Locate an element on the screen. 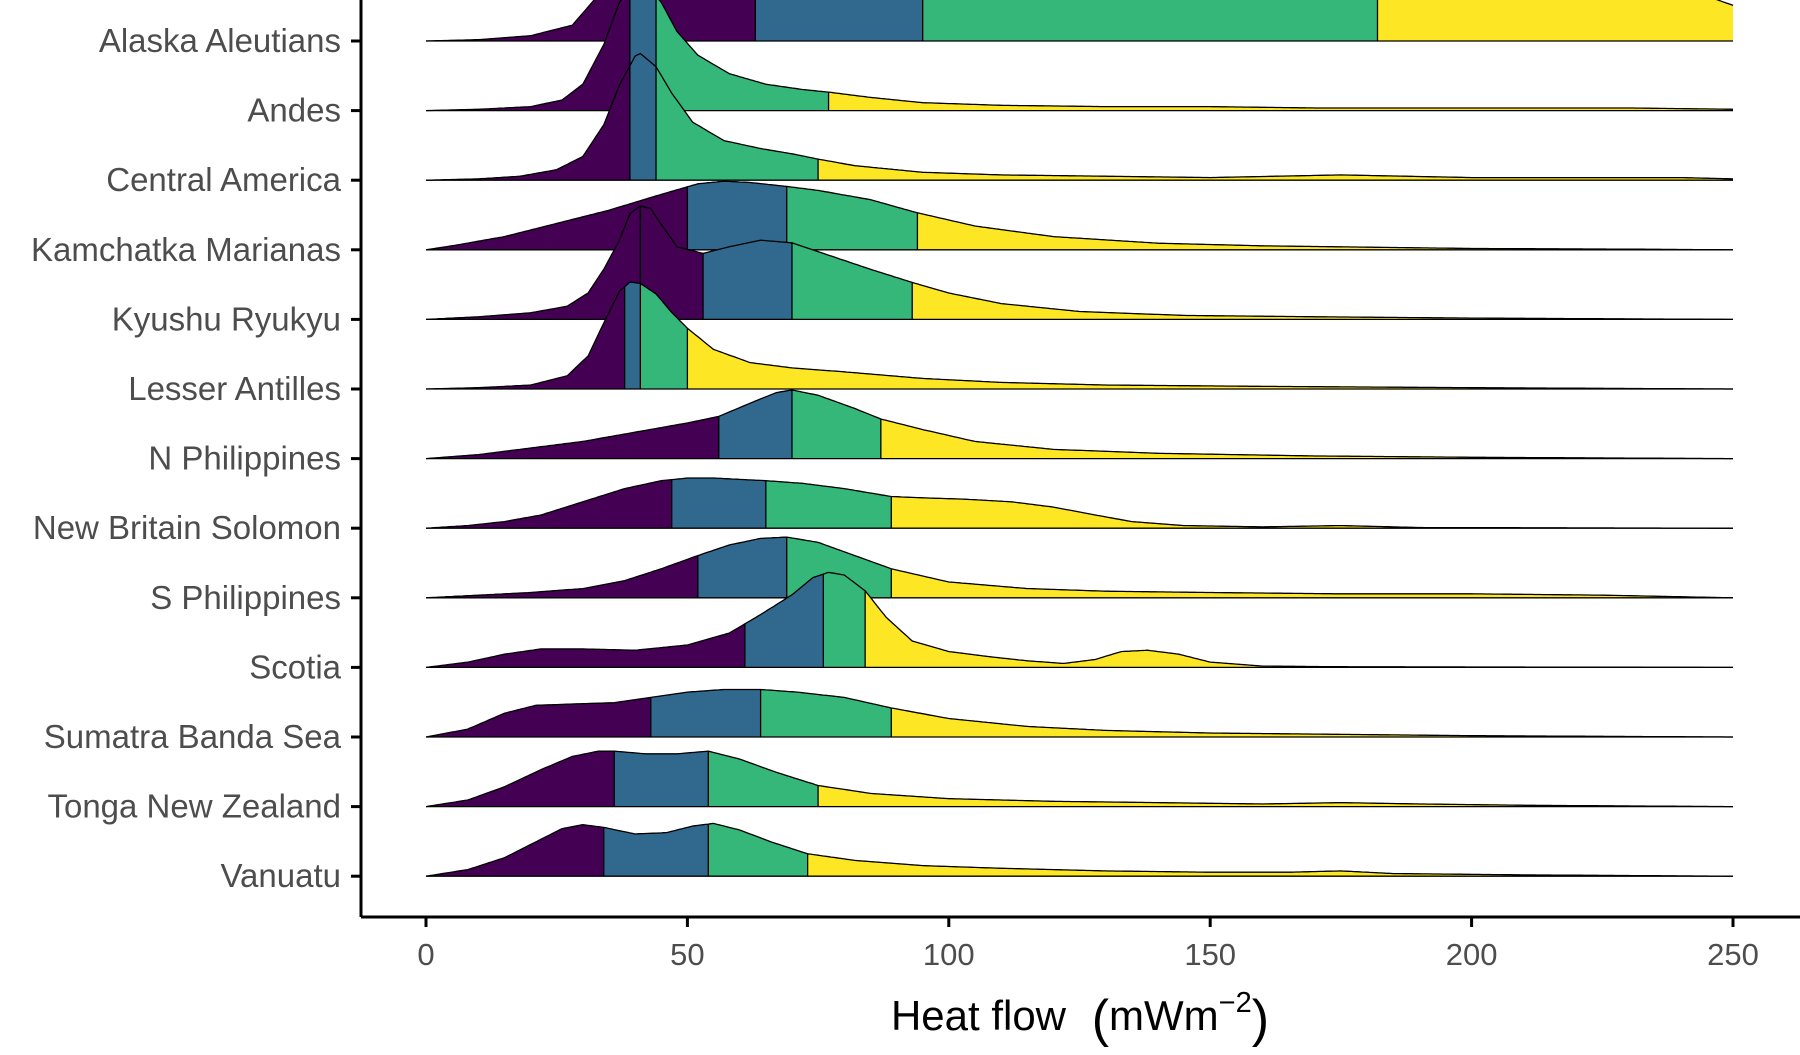  y-tick-label-sumatra-banda-sea: Sumatra Banda Sea is located at coordinates (193, 736).